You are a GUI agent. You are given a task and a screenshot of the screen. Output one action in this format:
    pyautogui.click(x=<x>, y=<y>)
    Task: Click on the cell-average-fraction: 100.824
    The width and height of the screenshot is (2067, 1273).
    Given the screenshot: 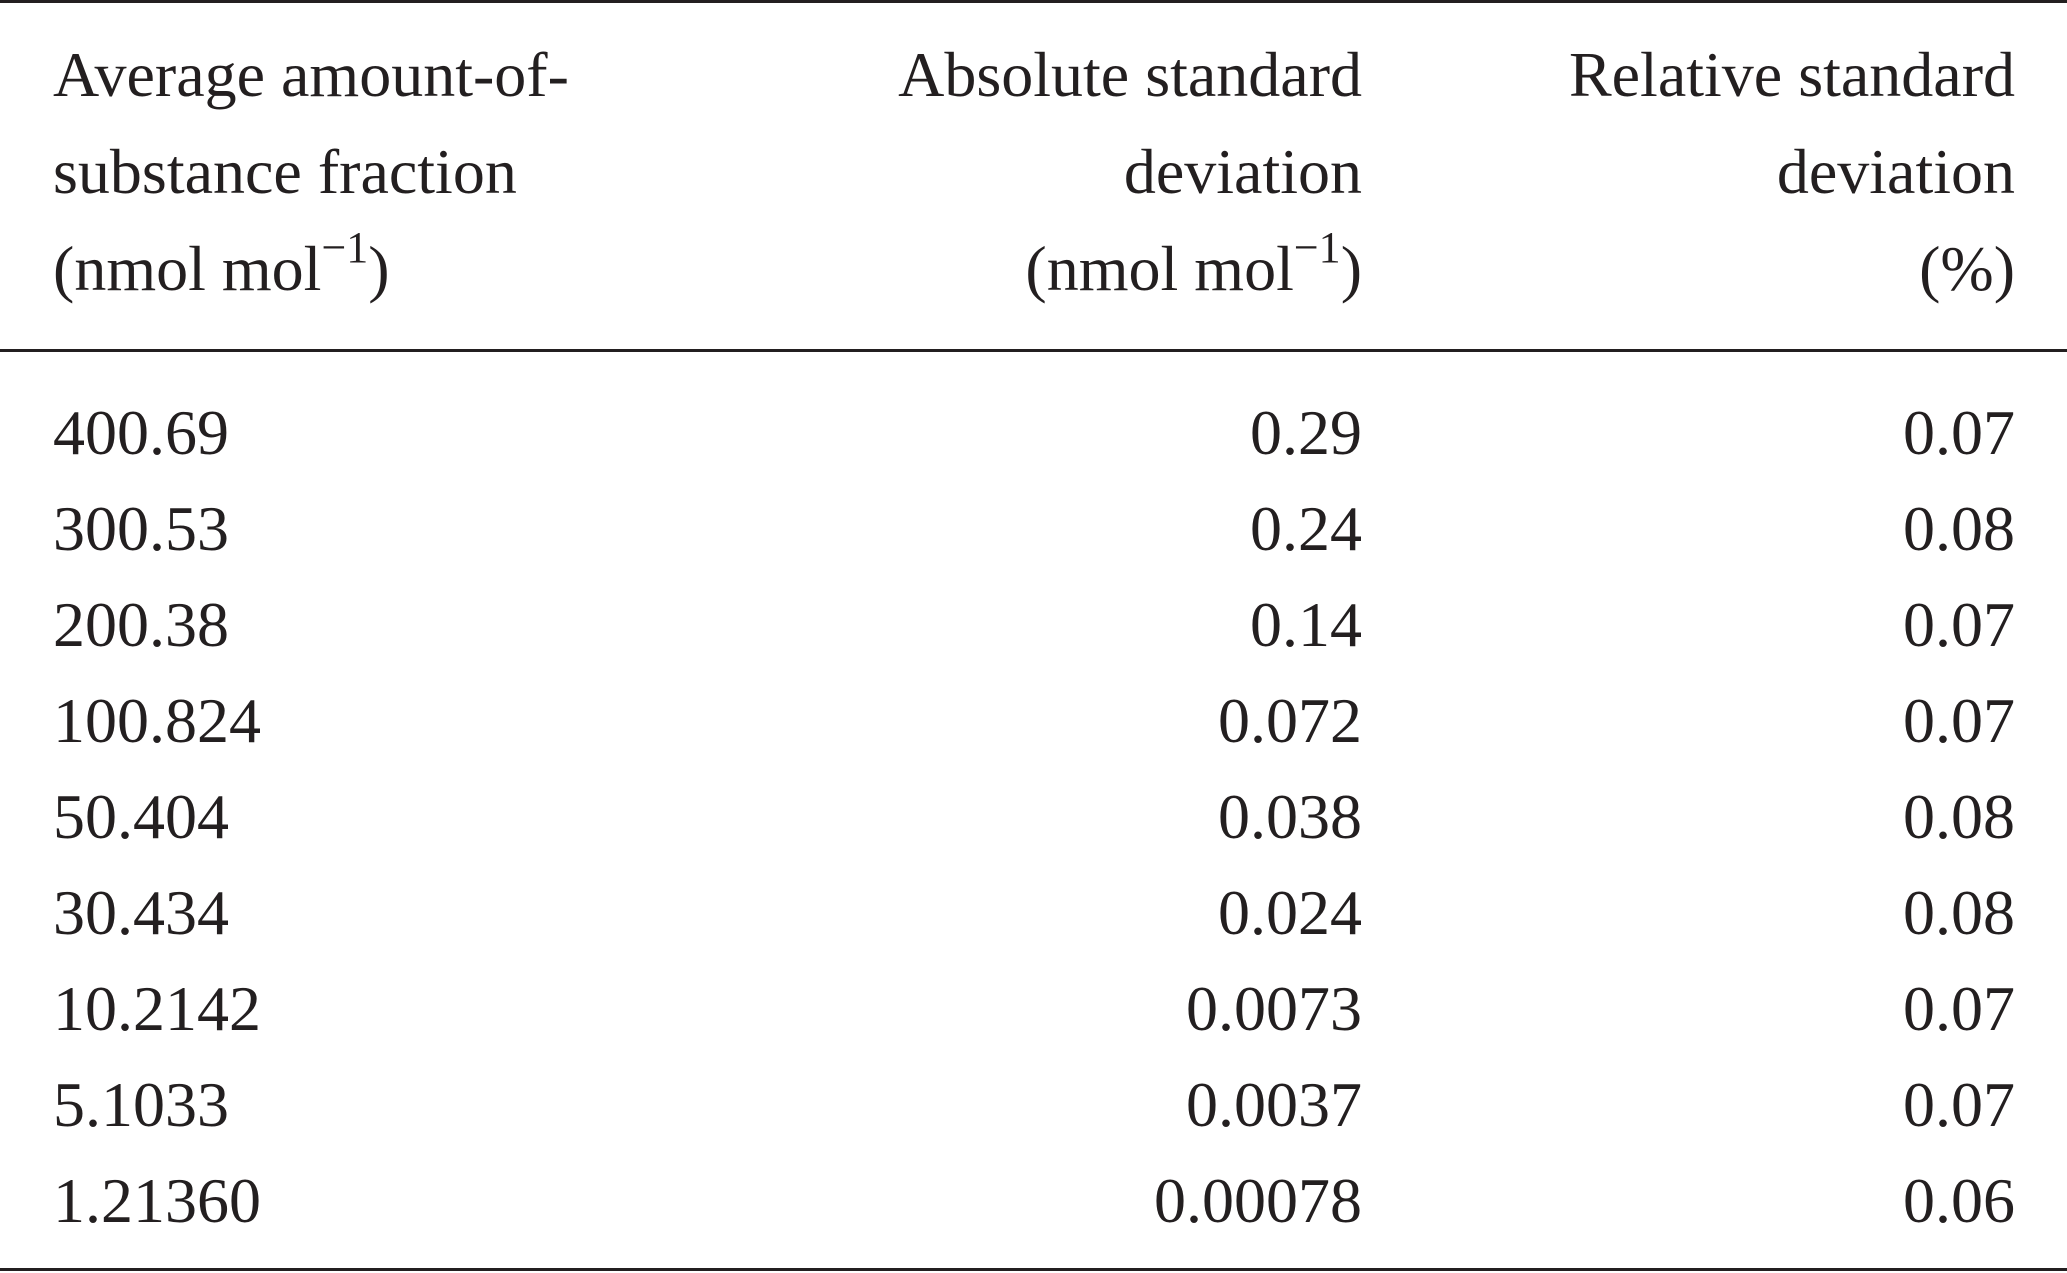 What is the action you would take?
    pyautogui.click(x=157, y=720)
    